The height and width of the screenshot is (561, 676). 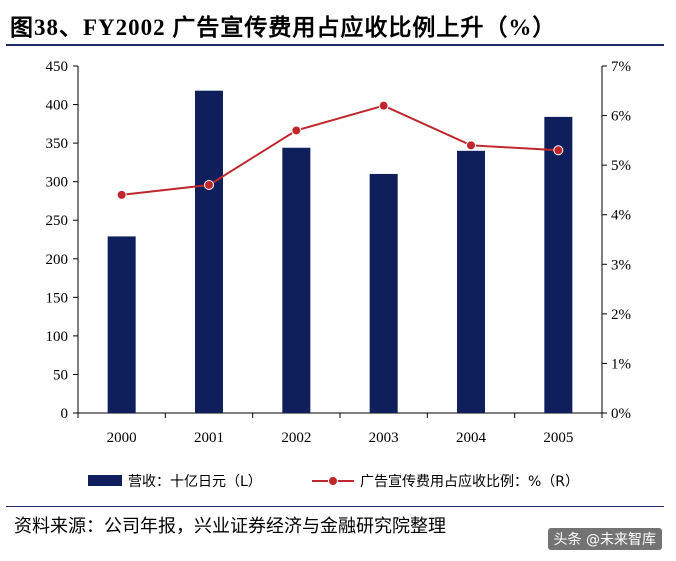 What do you see at coordinates (296, 280) in the screenshot?
I see `bar-2002` at bounding box center [296, 280].